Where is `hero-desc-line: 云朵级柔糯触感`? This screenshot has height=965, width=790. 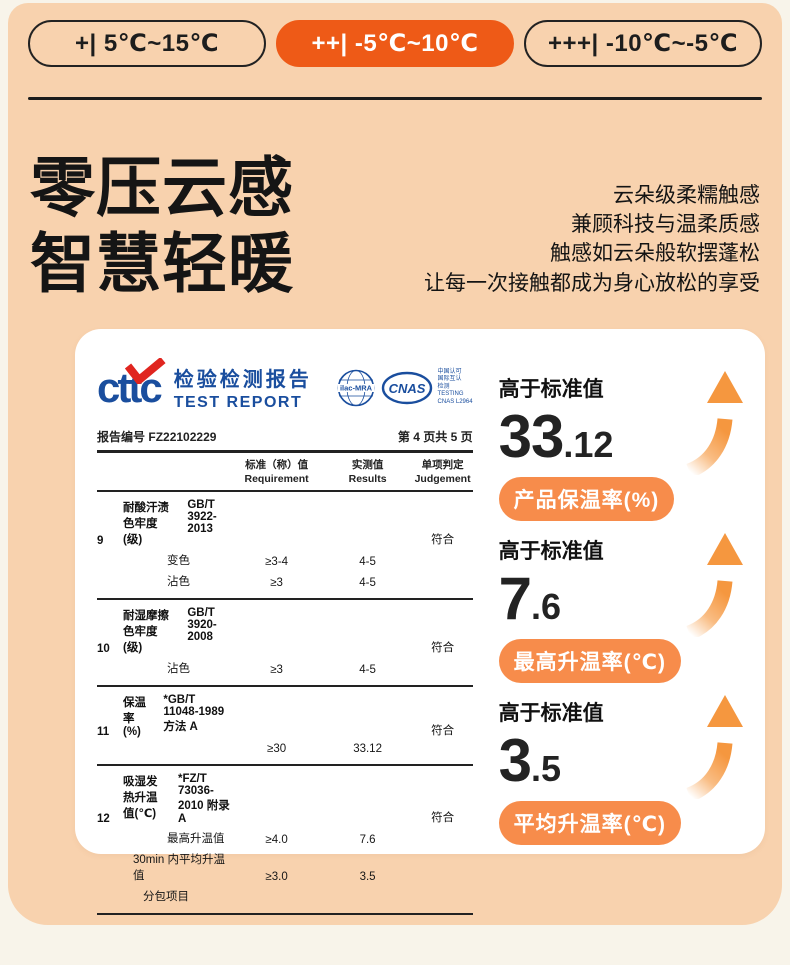
hero-desc-line: 云朵级柔糯触感 is located at coordinates (686, 195).